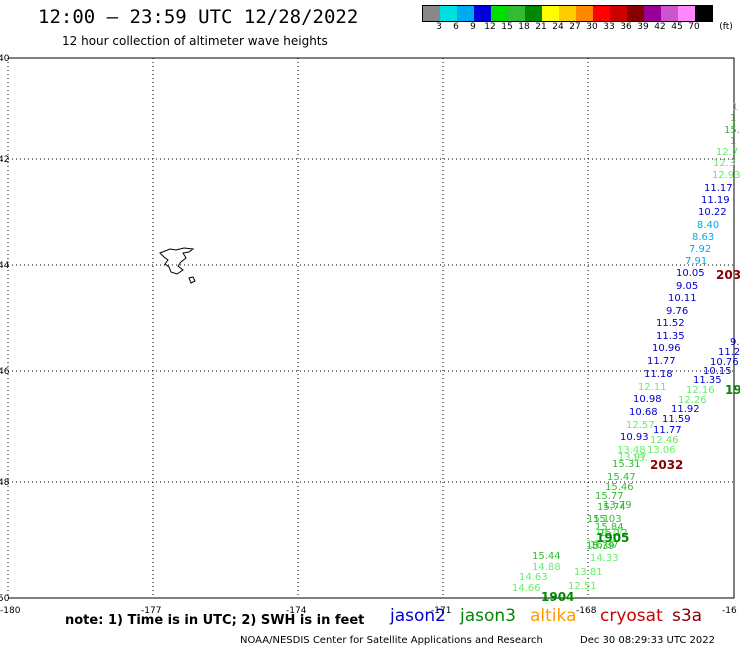  What do you see at coordinates (735, 342) in the screenshot?
I see `wave-height-value: 9.` at bounding box center [735, 342].